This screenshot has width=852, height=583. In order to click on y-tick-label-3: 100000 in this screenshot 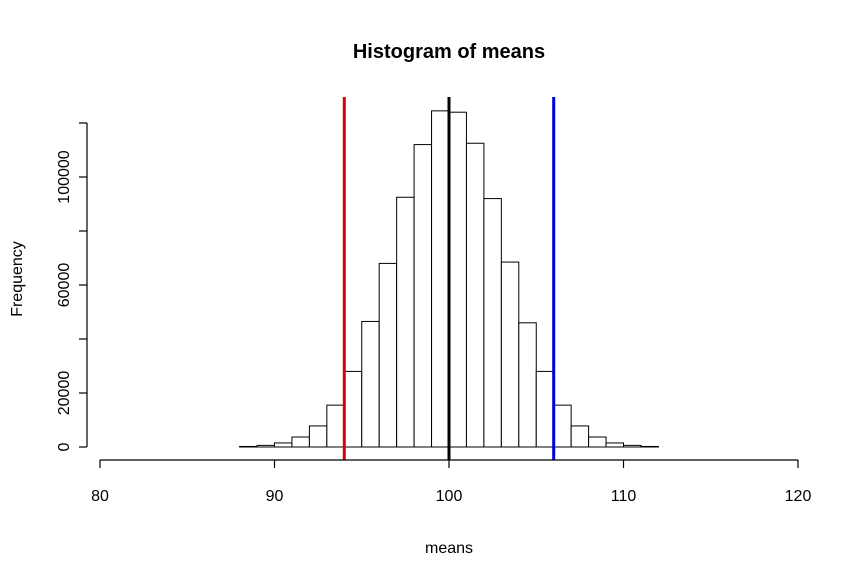, I will do `click(64, 176)`.